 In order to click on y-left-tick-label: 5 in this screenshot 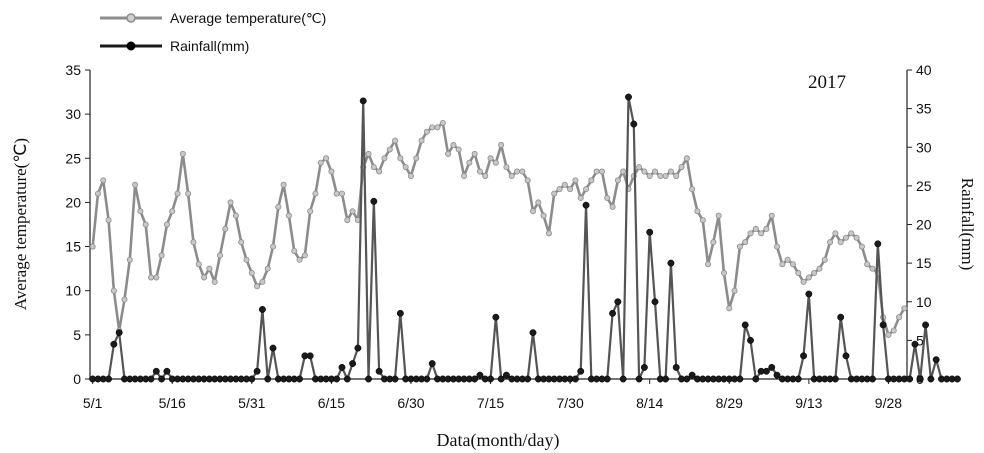, I will do `click(77, 335)`.